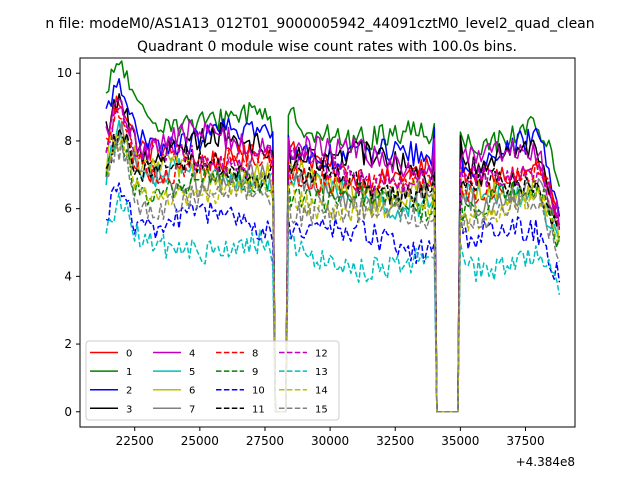 The image size is (640, 480). What do you see at coordinates (545, 462) in the screenshot?
I see `x-offset-text: +4.384e8` at bounding box center [545, 462].